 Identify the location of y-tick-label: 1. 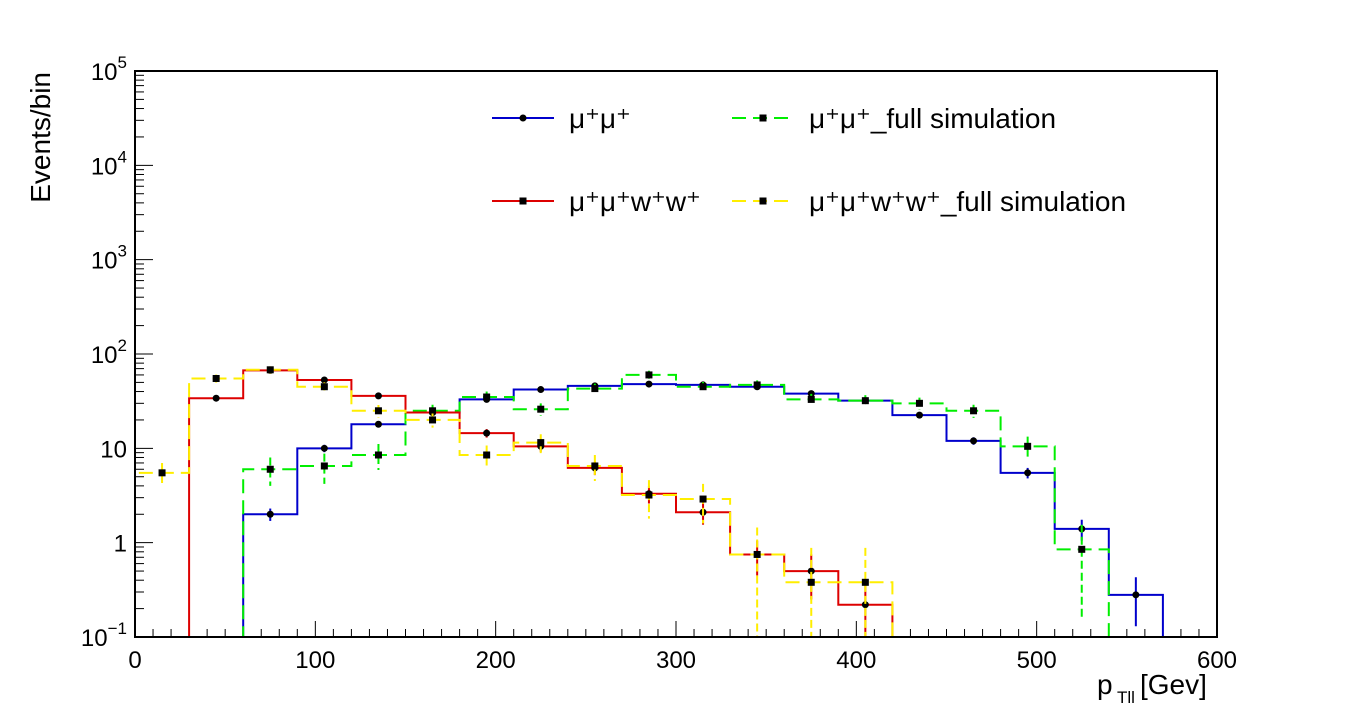
(120, 544).